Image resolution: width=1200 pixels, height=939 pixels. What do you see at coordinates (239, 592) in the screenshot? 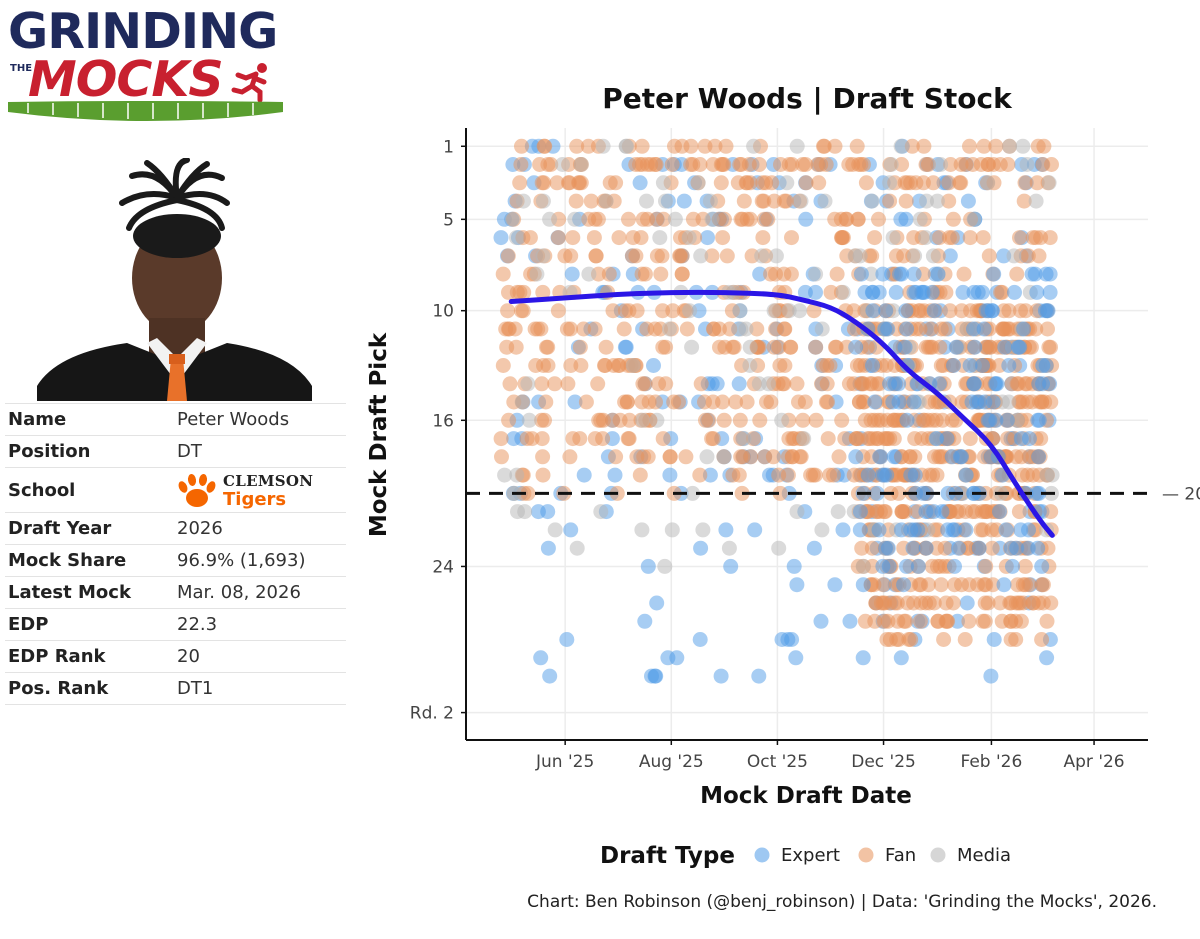
I see `info-value: Mar. 08, 2026` at bounding box center [239, 592].